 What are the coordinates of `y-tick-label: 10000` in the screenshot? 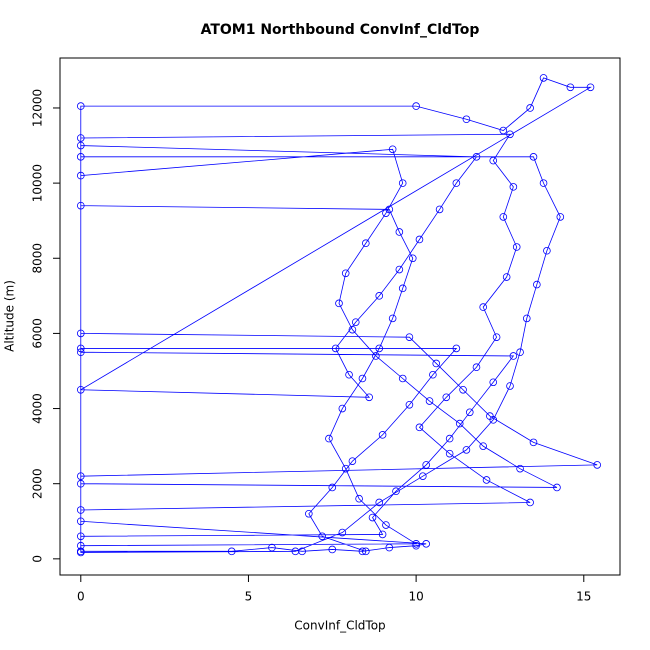 It's located at (38, 183).